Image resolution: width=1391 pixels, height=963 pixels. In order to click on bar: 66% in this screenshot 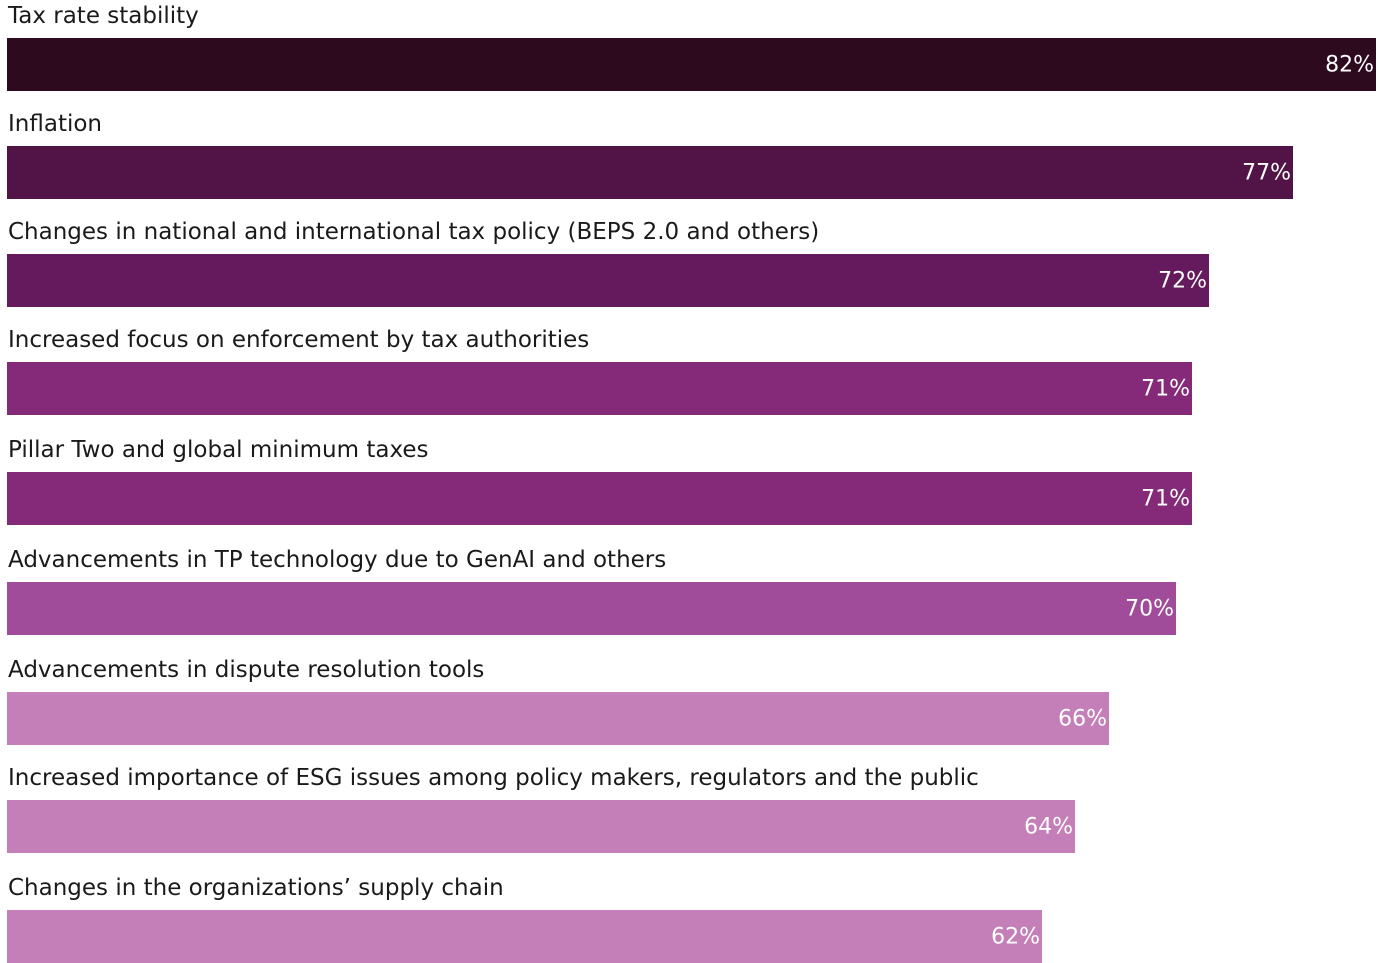, I will do `click(558, 718)`.